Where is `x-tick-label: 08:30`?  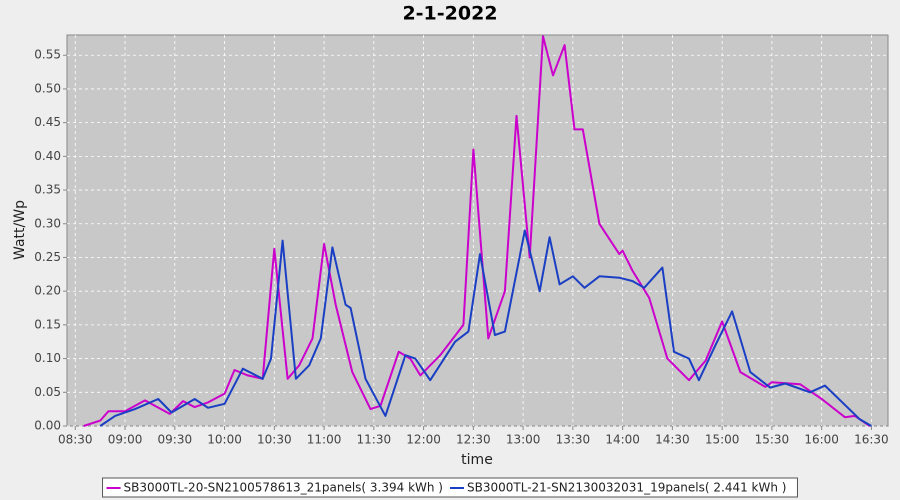 x-tick-label: 08:30 is located at coordinates (75, 440).